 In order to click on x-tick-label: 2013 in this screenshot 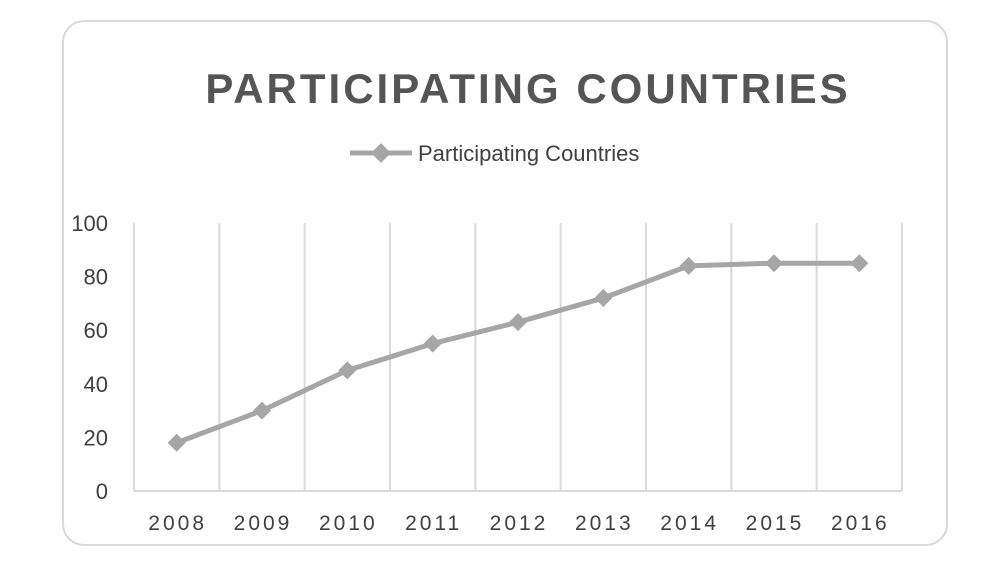, I will do `click(604, 523)`.